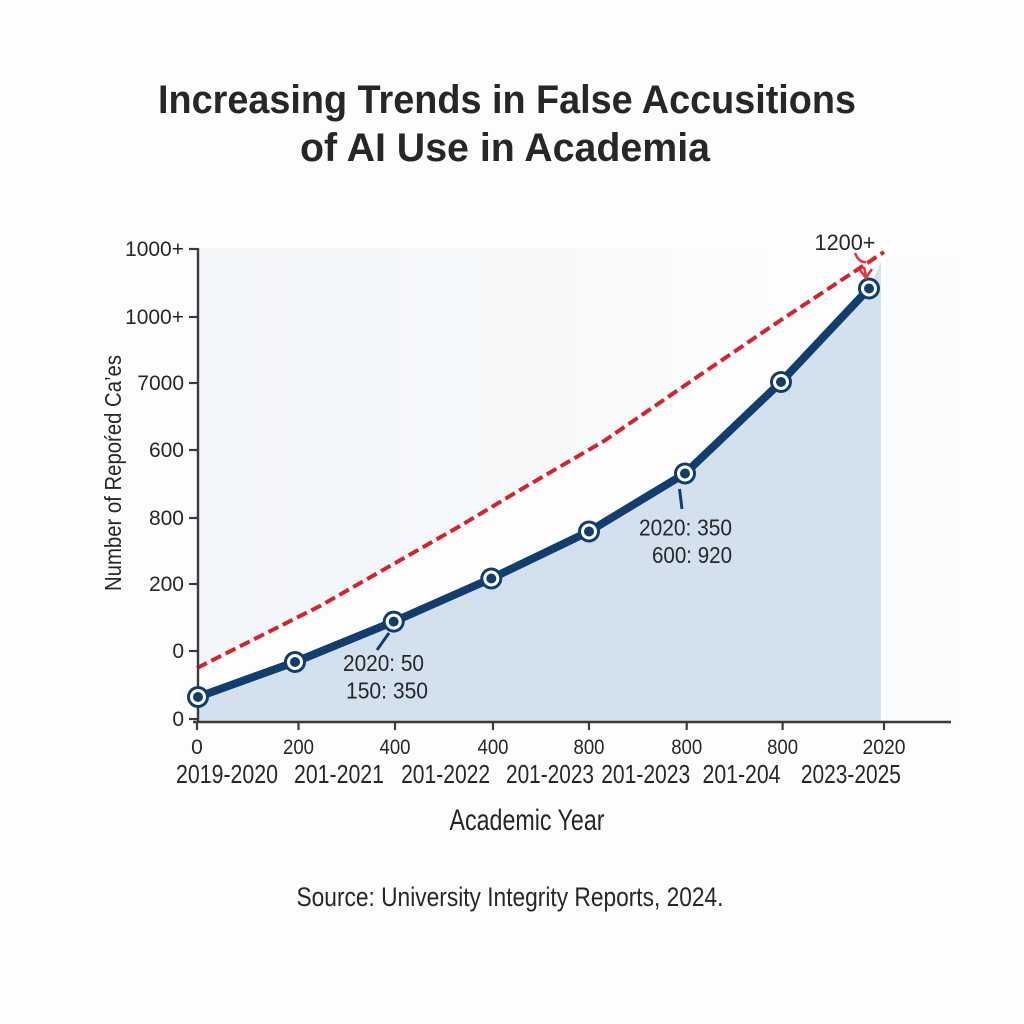 The width and height of the screenshot is (1024, 1024). Describe the element at coordinates (527, 820) in the screenshot. I see `svg-text: Academic Year` at that location.